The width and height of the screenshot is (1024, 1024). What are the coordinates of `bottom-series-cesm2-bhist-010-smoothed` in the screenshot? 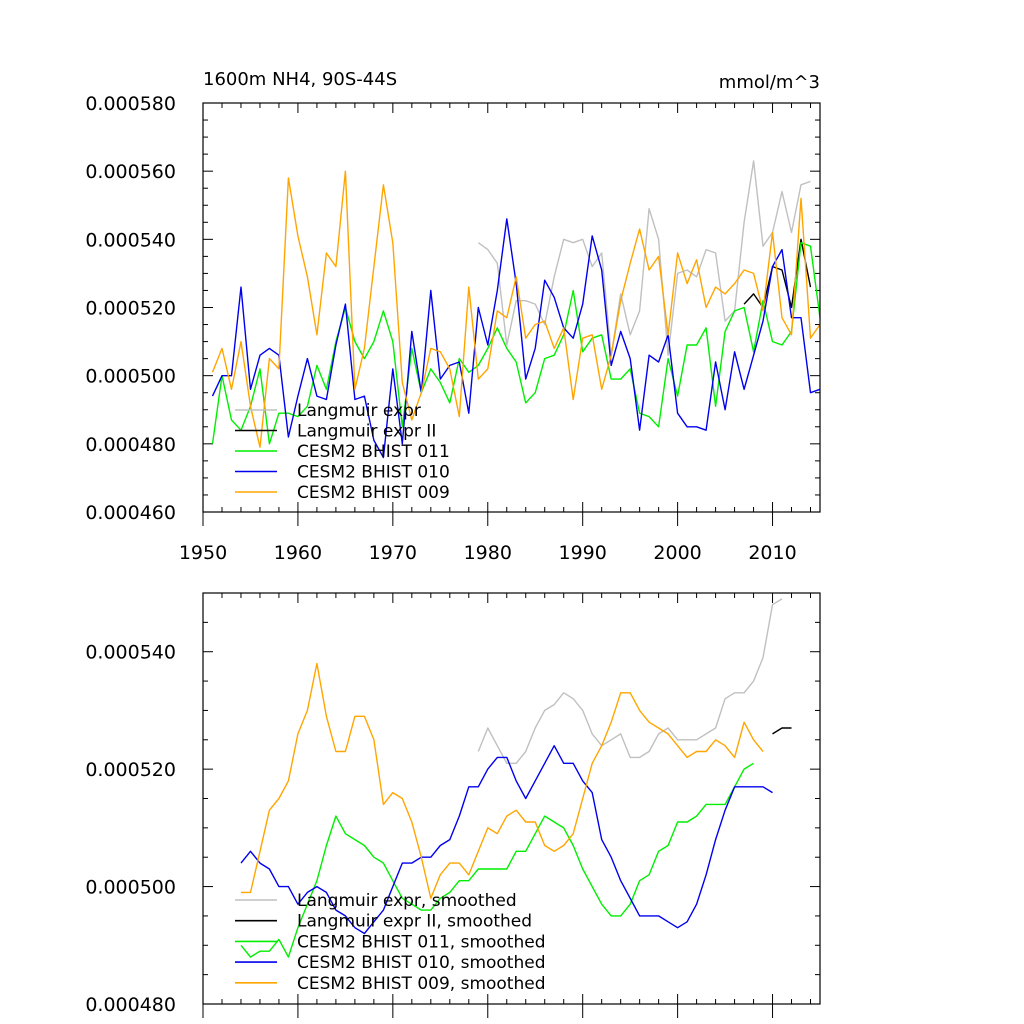 It's located at (506, 840).